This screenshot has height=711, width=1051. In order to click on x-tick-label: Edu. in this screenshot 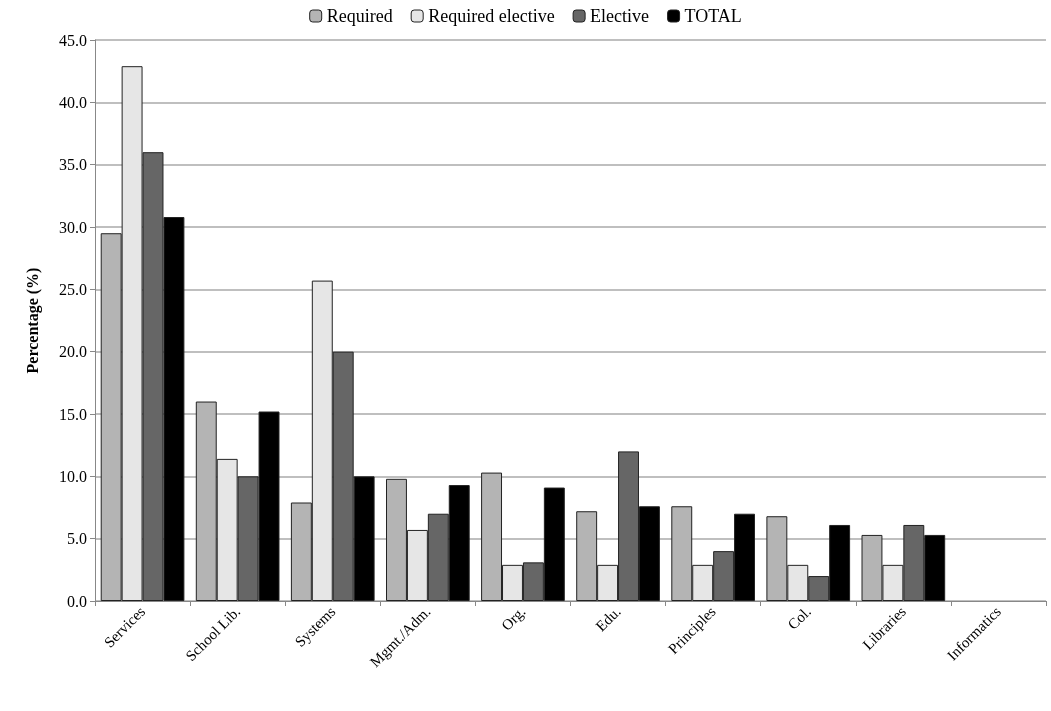, I will do `click(608, 619)`.